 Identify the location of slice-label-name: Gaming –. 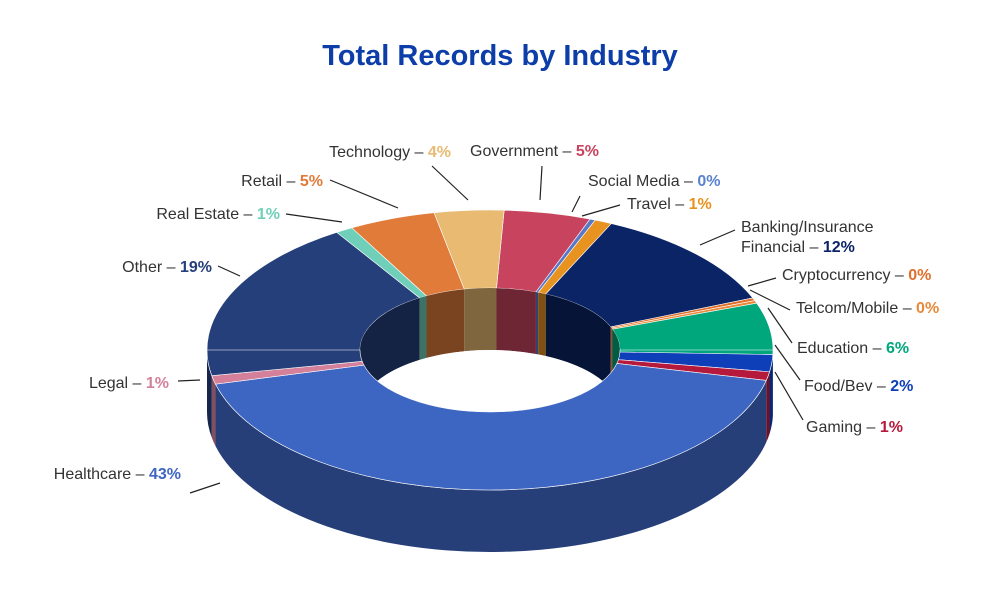
(843, 427).